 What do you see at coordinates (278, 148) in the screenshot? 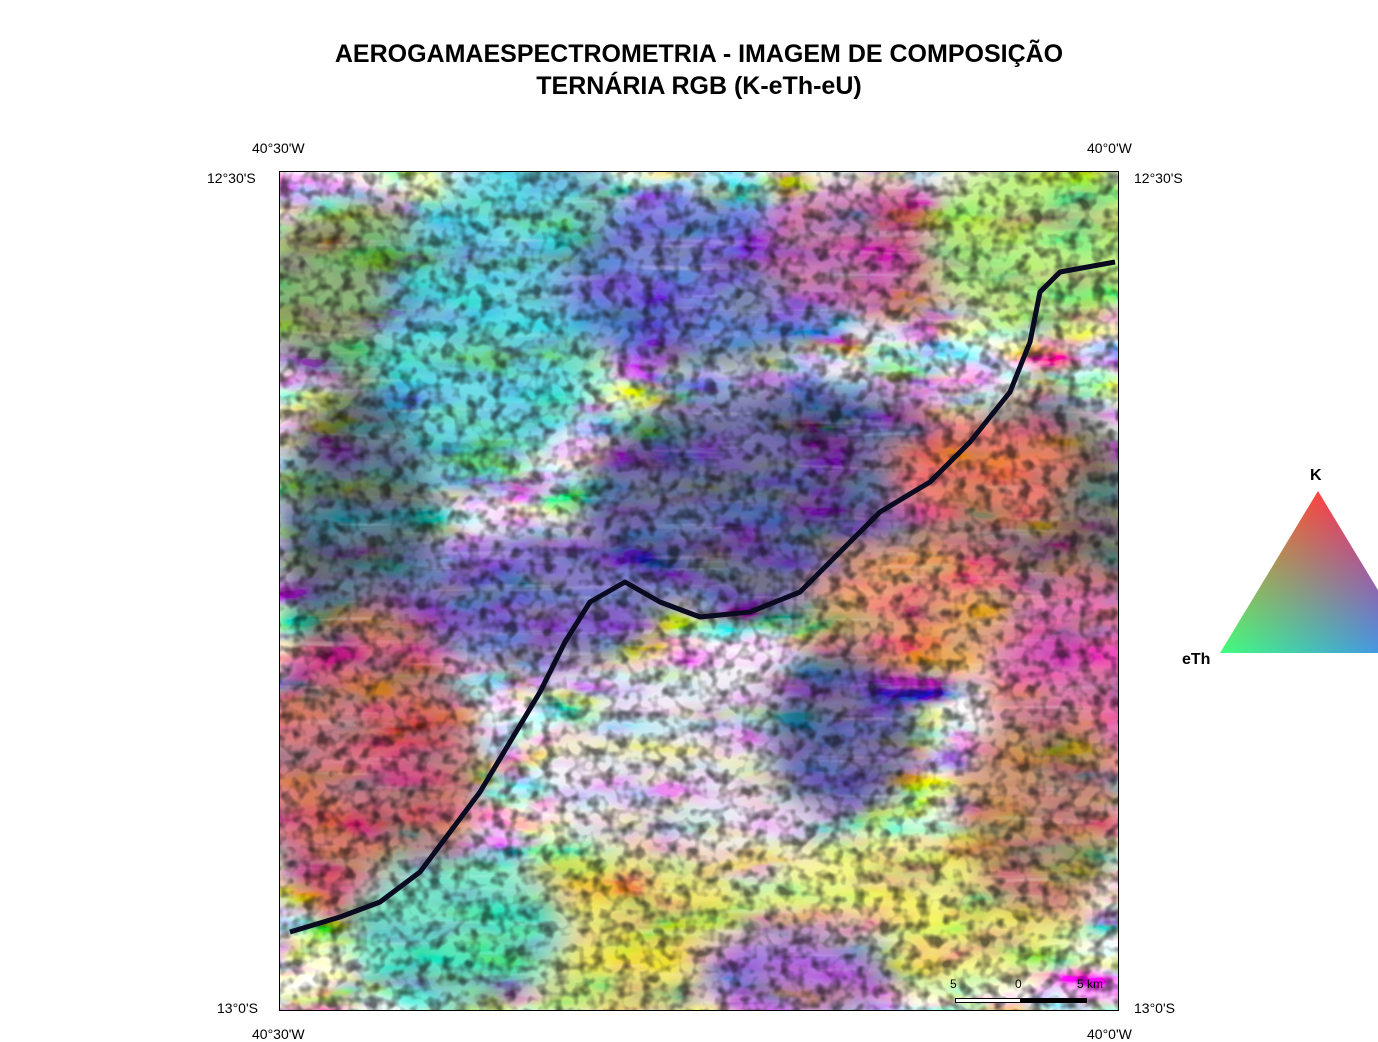
I see `coord-top-left-lon: 40°30'W` at bounding box center [278, 148].